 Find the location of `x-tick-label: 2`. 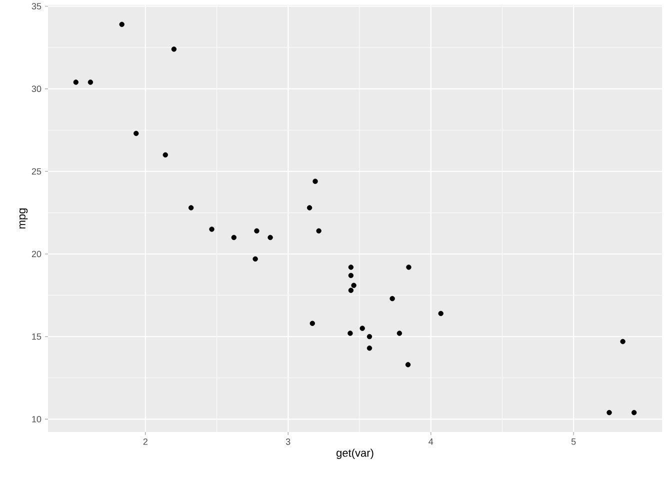

x-tick-label: 2 is located at coordinates (145, 441).